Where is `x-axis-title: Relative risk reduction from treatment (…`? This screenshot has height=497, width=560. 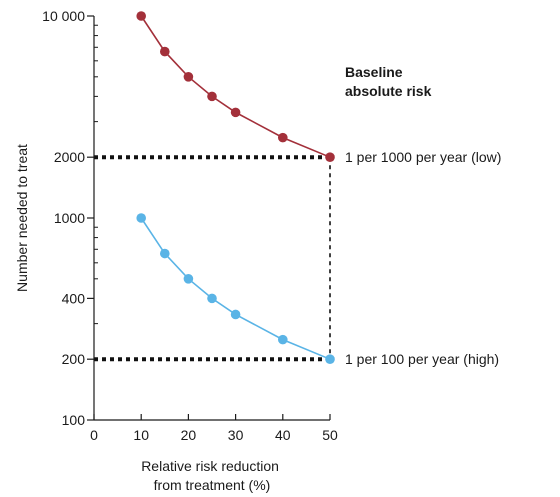
x-axis-title: Relative risk reduction from treatment (… is located at coordinates (212, 475).